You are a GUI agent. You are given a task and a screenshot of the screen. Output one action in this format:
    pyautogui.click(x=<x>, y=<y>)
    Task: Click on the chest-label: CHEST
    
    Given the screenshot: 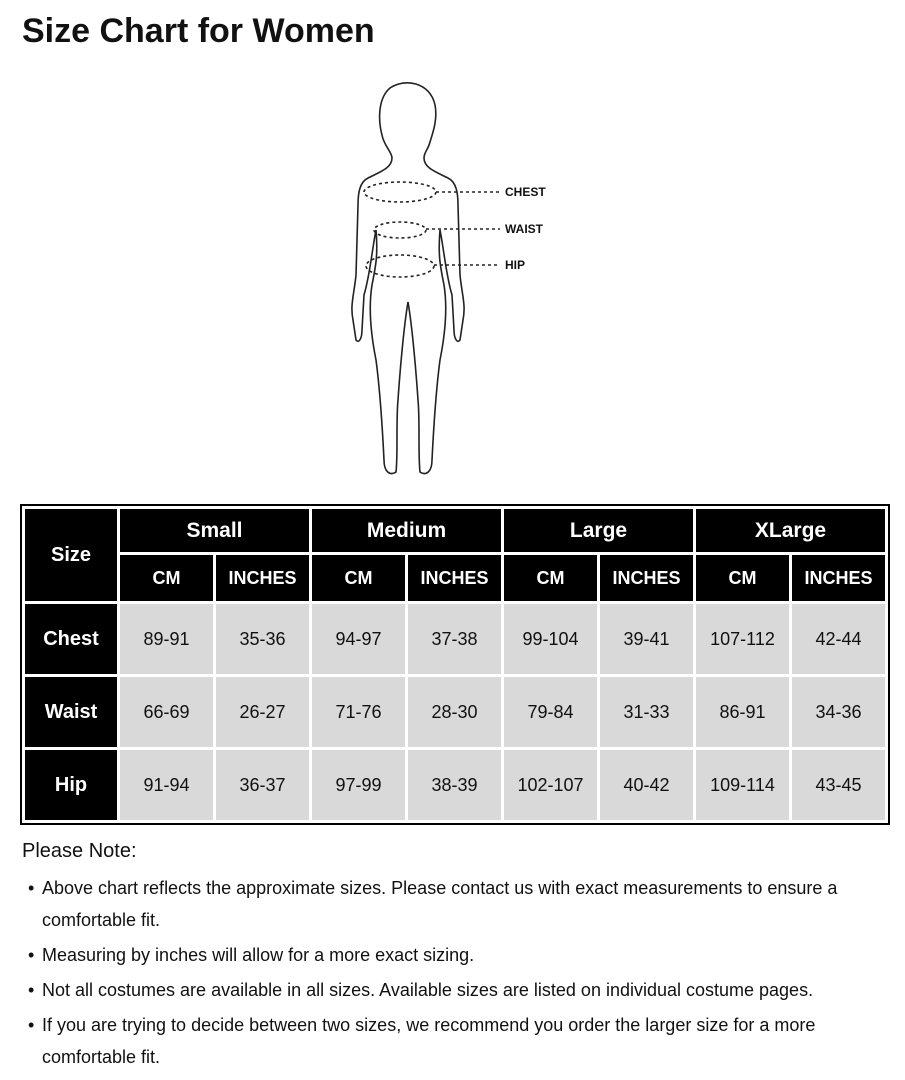 What is the action you would take?
    pyautogui.click(x=525, y=192)
    